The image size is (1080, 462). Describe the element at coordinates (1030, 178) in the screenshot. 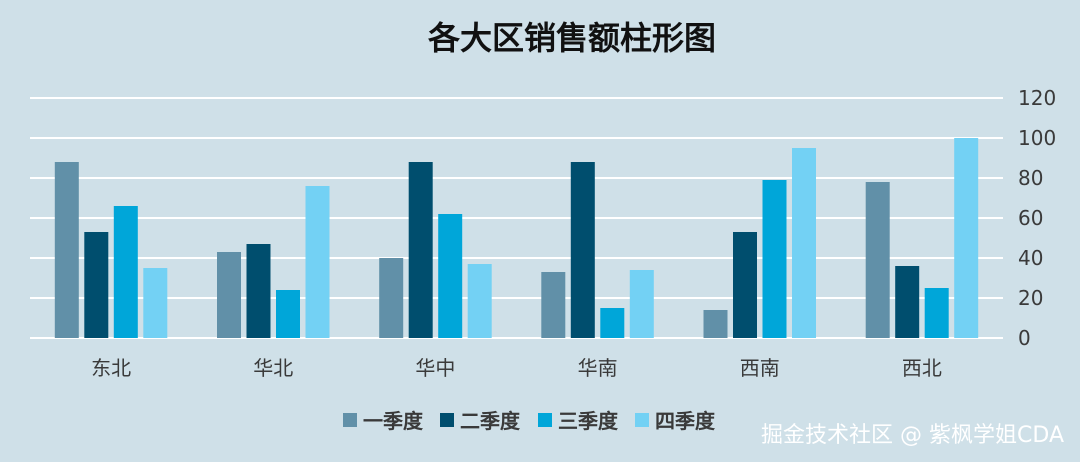

I see `y-tick-label: 80` at that location.